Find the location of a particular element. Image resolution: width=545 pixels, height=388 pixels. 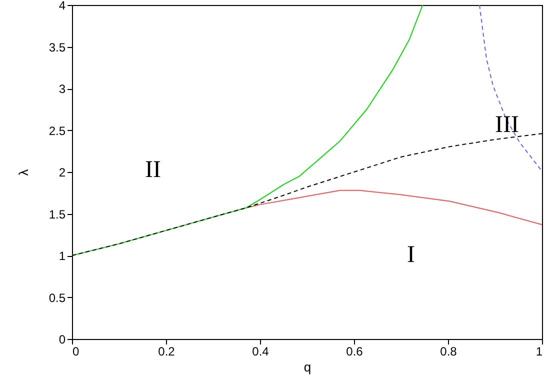

x-tick-label: 1 is located at coordinates (539, 351).